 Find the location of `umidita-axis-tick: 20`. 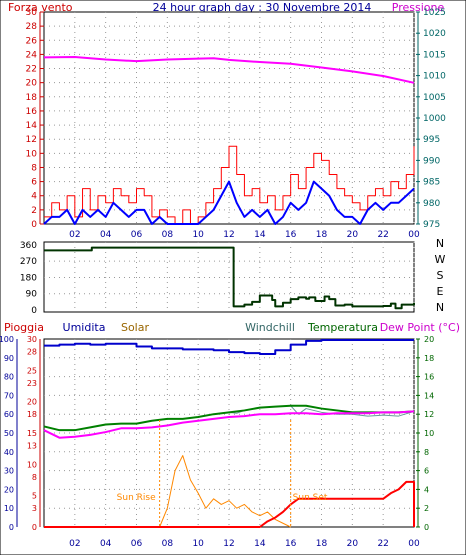

umidita-axis-tick: 20 is located at coordinates (32, 402).